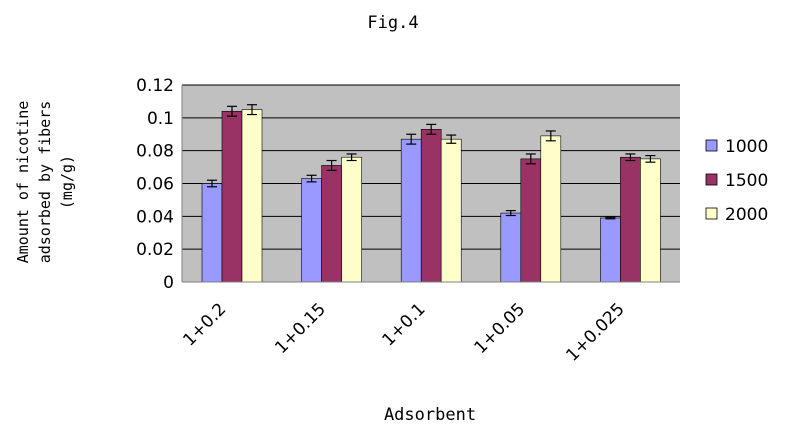 Image resolution: width=785 pixels, height=430 pixels. Describe the element at coordinates (155, 152) in the screenshot. I see `y-tick-label: 0.08` at that location.